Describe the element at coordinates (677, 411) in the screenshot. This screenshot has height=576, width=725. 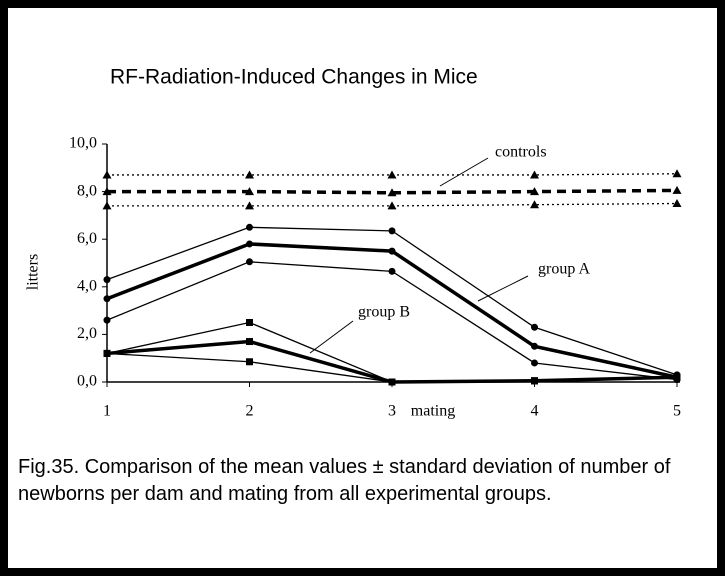
I see `x-tick-label: 5` at that location.